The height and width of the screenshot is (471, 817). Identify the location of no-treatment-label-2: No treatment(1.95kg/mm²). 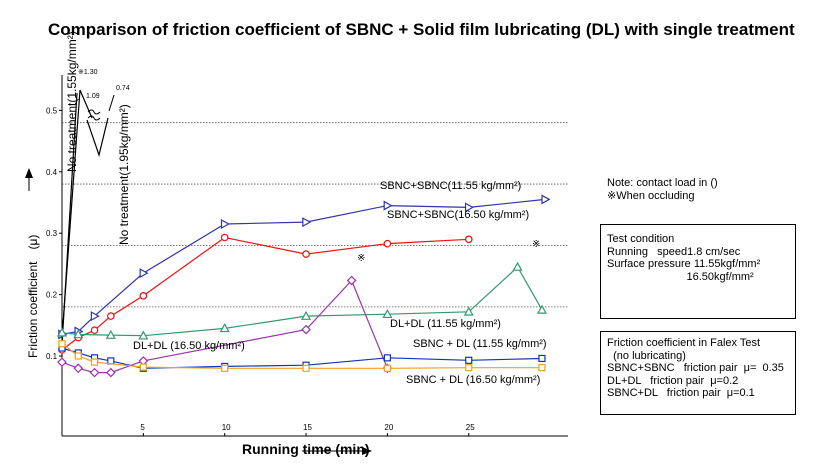
(124, 174).